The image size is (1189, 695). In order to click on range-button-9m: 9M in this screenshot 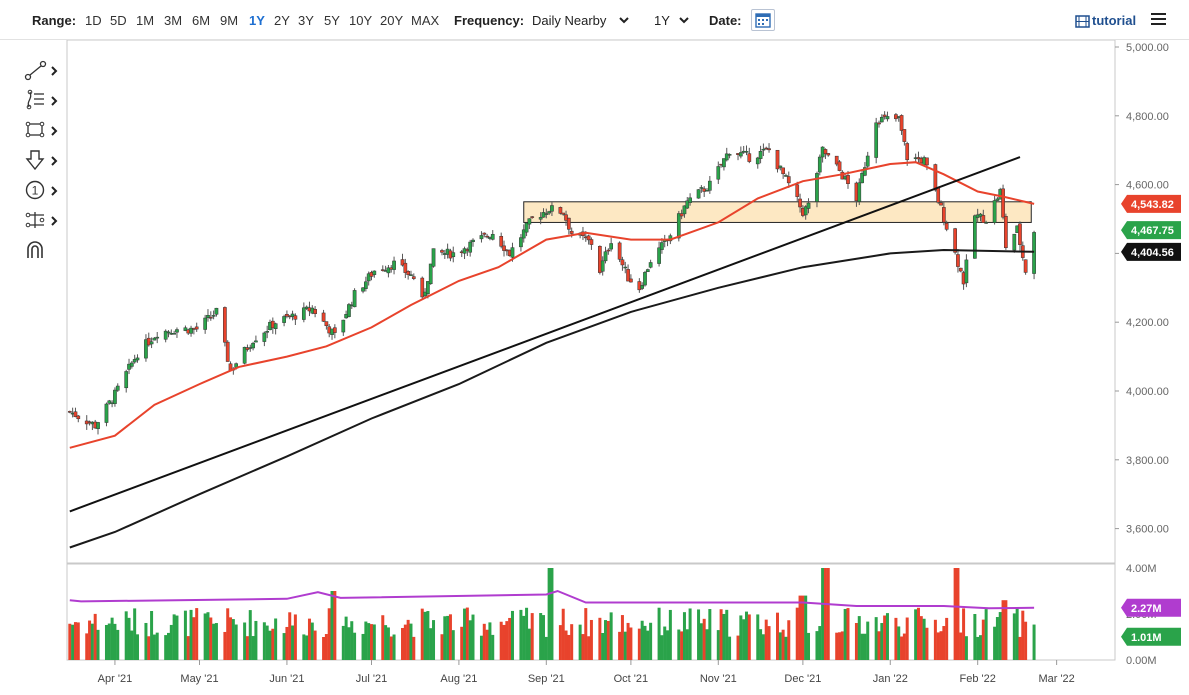, I will do `click(229, 20)`.